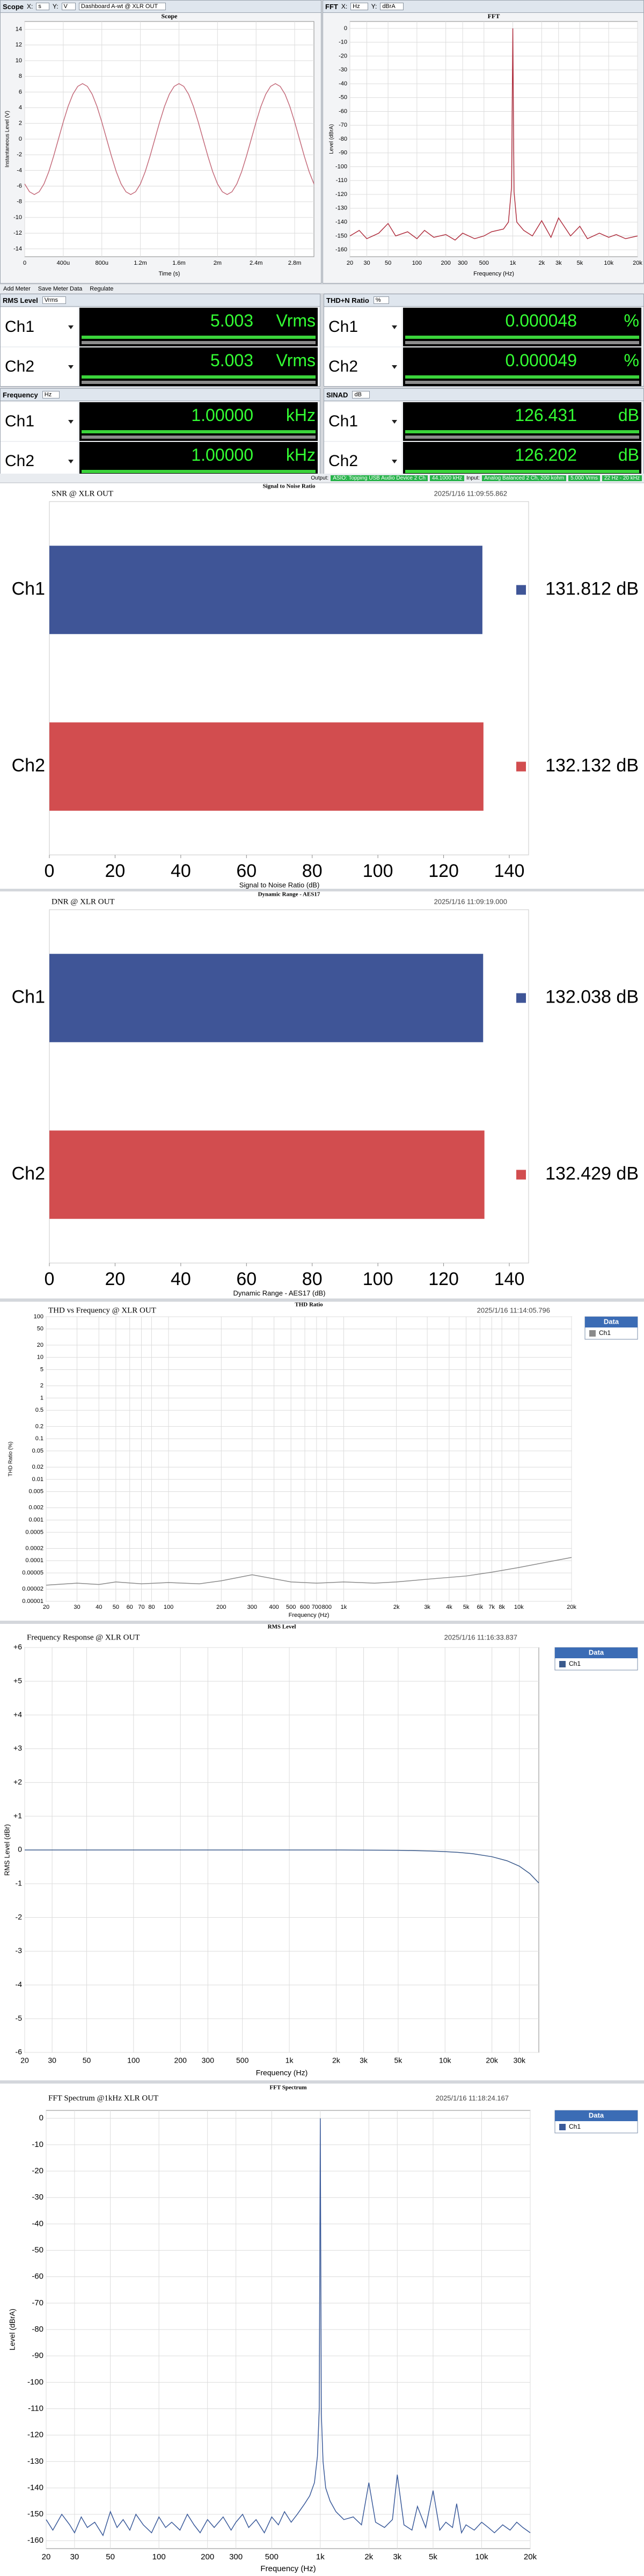 This screenshot has height=2576, width=644. I want to click on unit-select: s, so click(42, 6).